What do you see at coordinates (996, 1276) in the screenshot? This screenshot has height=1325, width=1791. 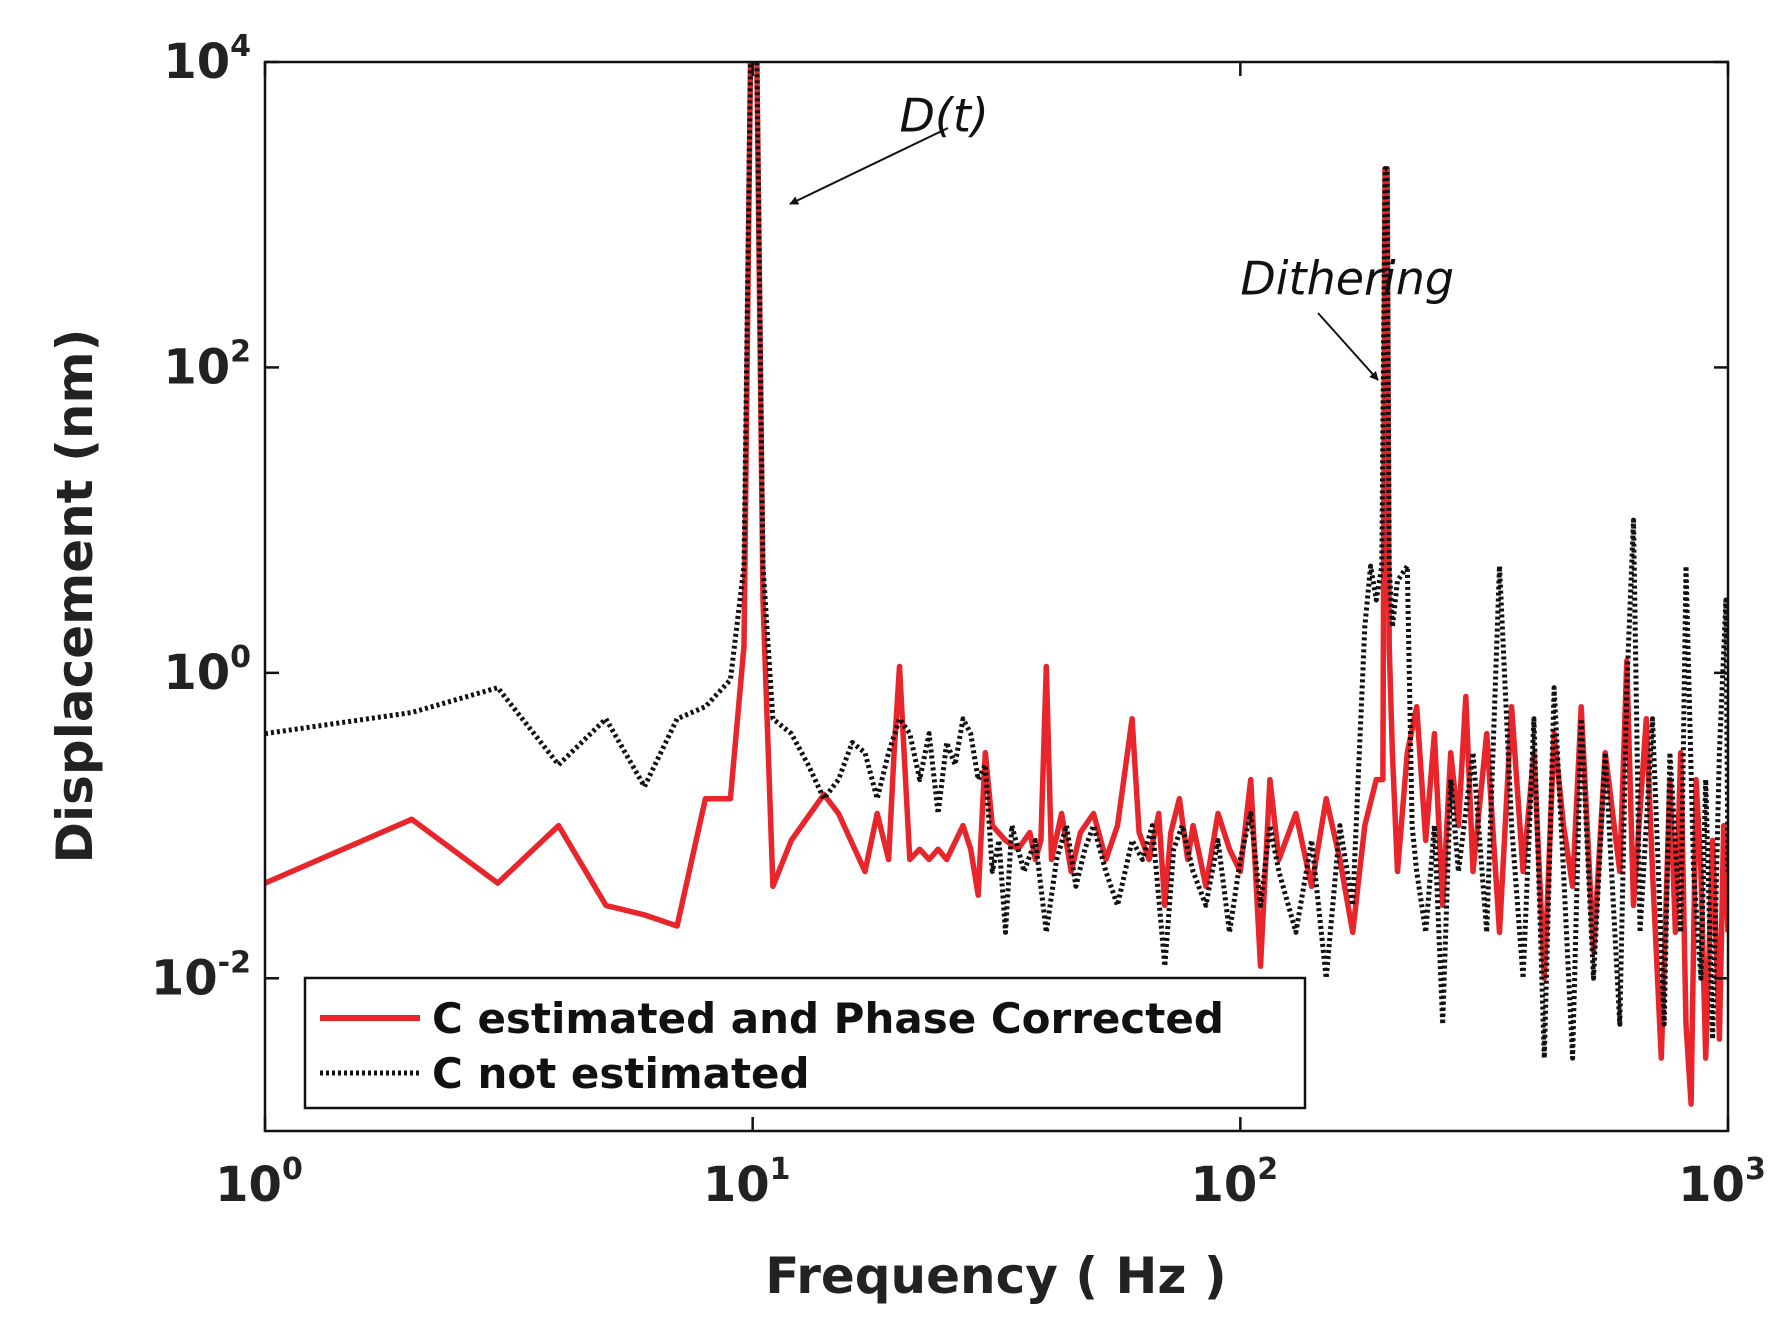 I see `x-axis-title: Frequency ( Hz )` at bounding box center [996, 1276].